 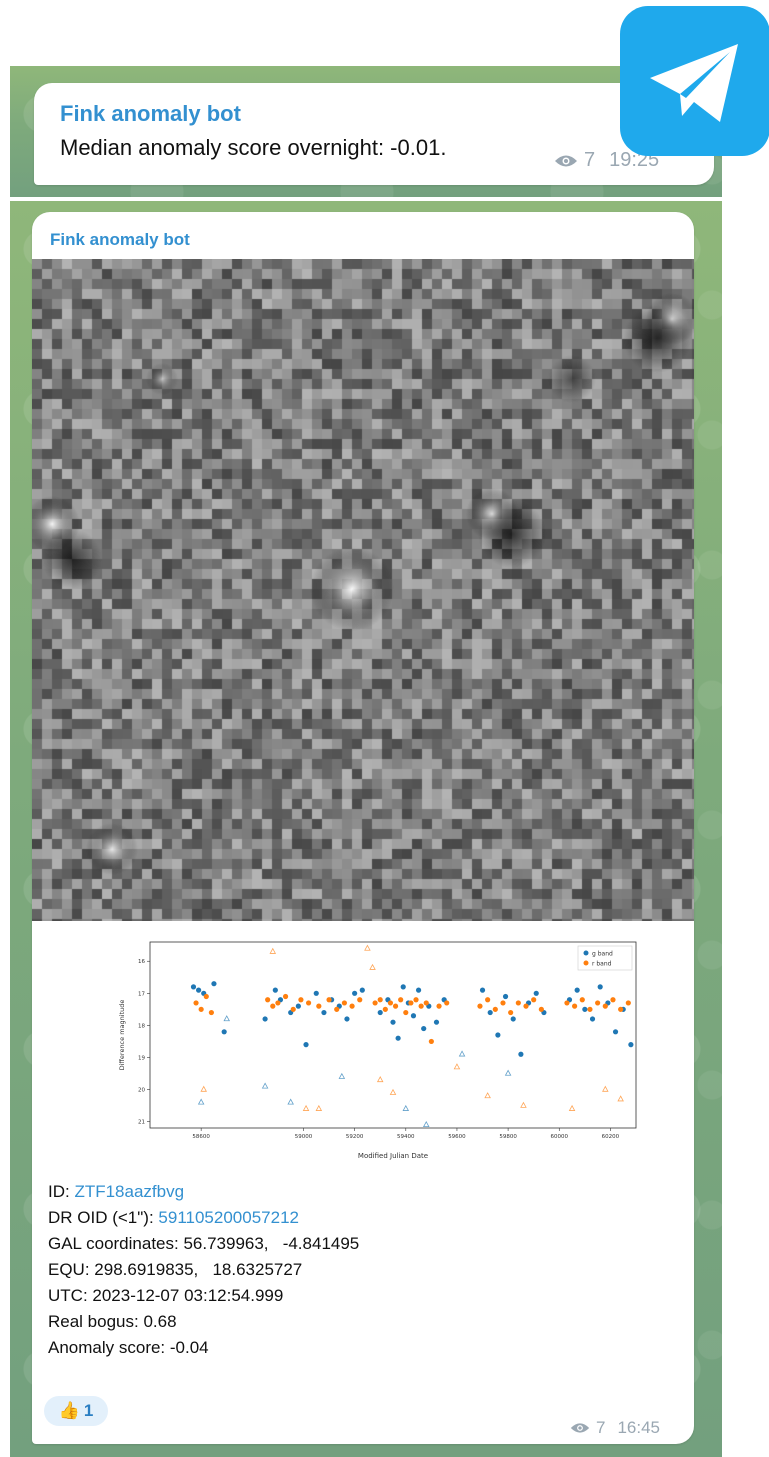 What do you see at coordinates (602, 964) in the screenshot?
I see `legend-label-r: r band` at bounding box center [602, 964].